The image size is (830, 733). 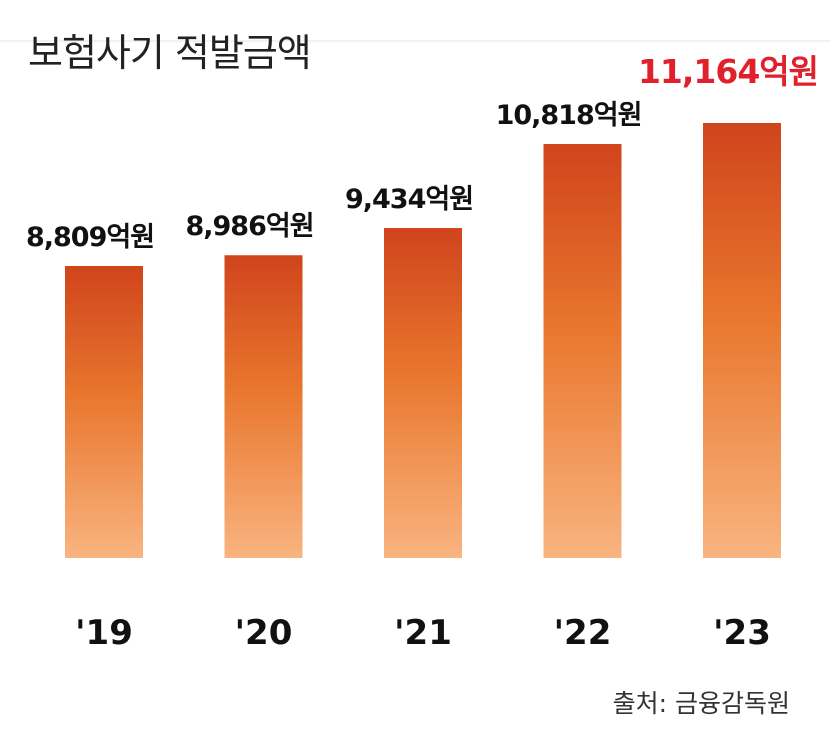 I want to click on source-note: 출처: 금융감독원, so click(x=701, y=703).